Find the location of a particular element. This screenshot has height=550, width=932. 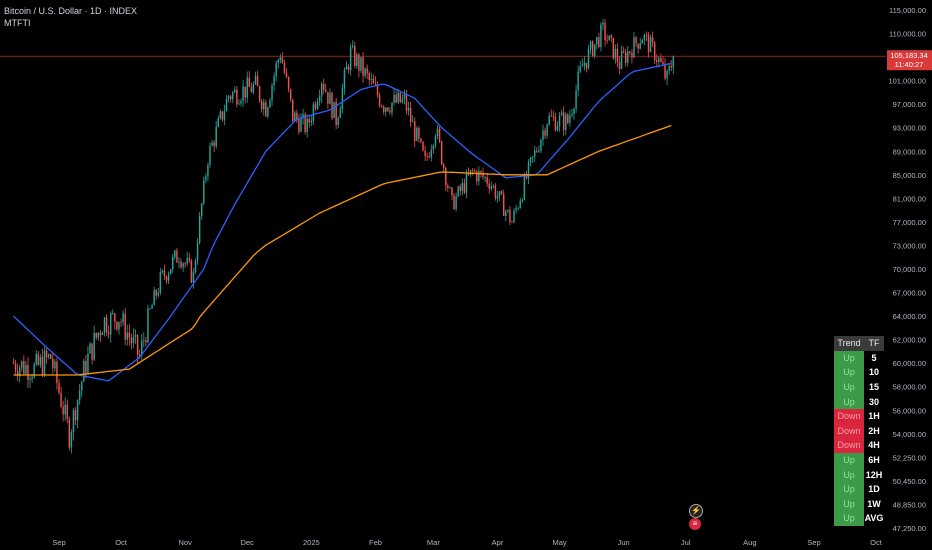

x-tick-label: Jun is located at coordinates (624, 542).